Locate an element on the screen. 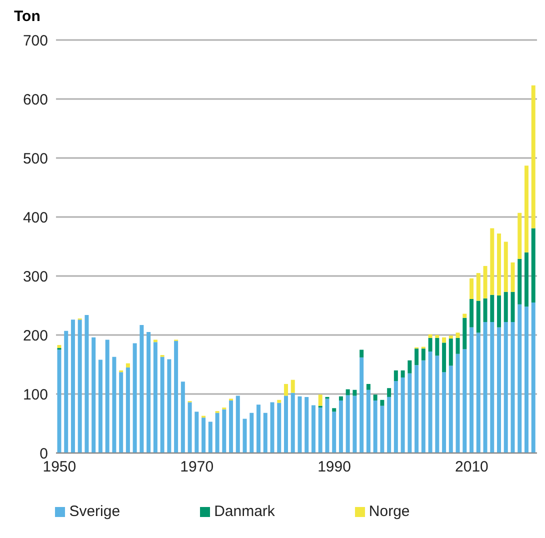 The image size is (545, 538). legend-label: Sverige is located at coordinates (94, 511).